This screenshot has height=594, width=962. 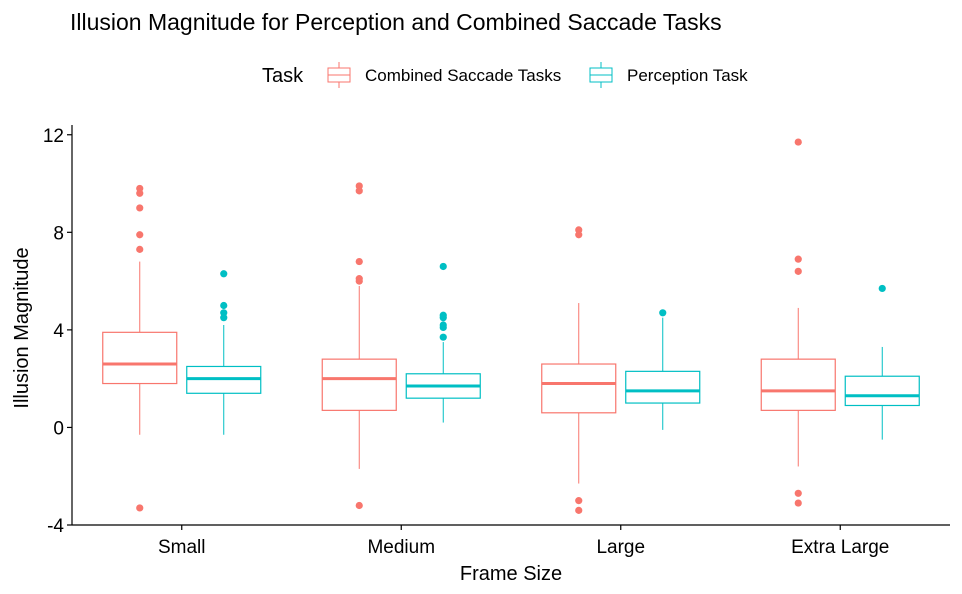 I want to click on x-tick-label: Small, so click(x=182, y=547).